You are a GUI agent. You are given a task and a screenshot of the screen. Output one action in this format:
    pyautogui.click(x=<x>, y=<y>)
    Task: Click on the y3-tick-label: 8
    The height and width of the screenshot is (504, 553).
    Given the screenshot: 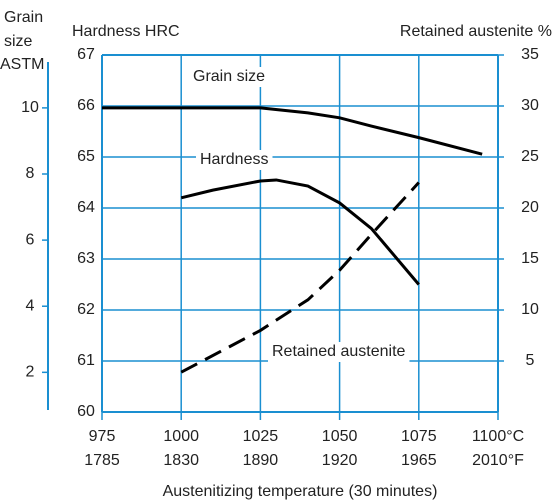 What is the action you would take?
    pyautogui.click(x=30, y=173)
    